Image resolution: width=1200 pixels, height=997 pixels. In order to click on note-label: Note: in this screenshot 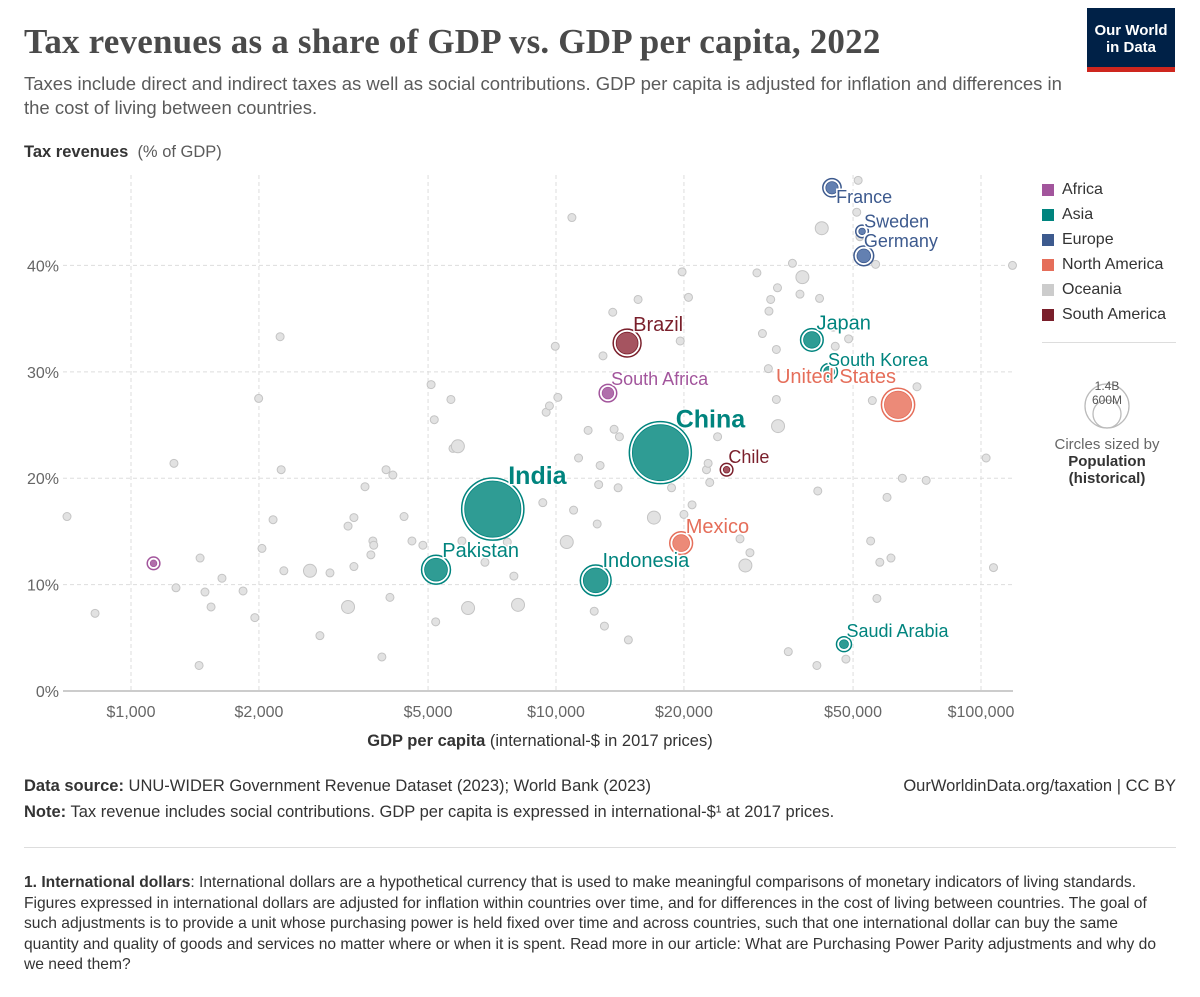, I will do `click(45, 812)`.